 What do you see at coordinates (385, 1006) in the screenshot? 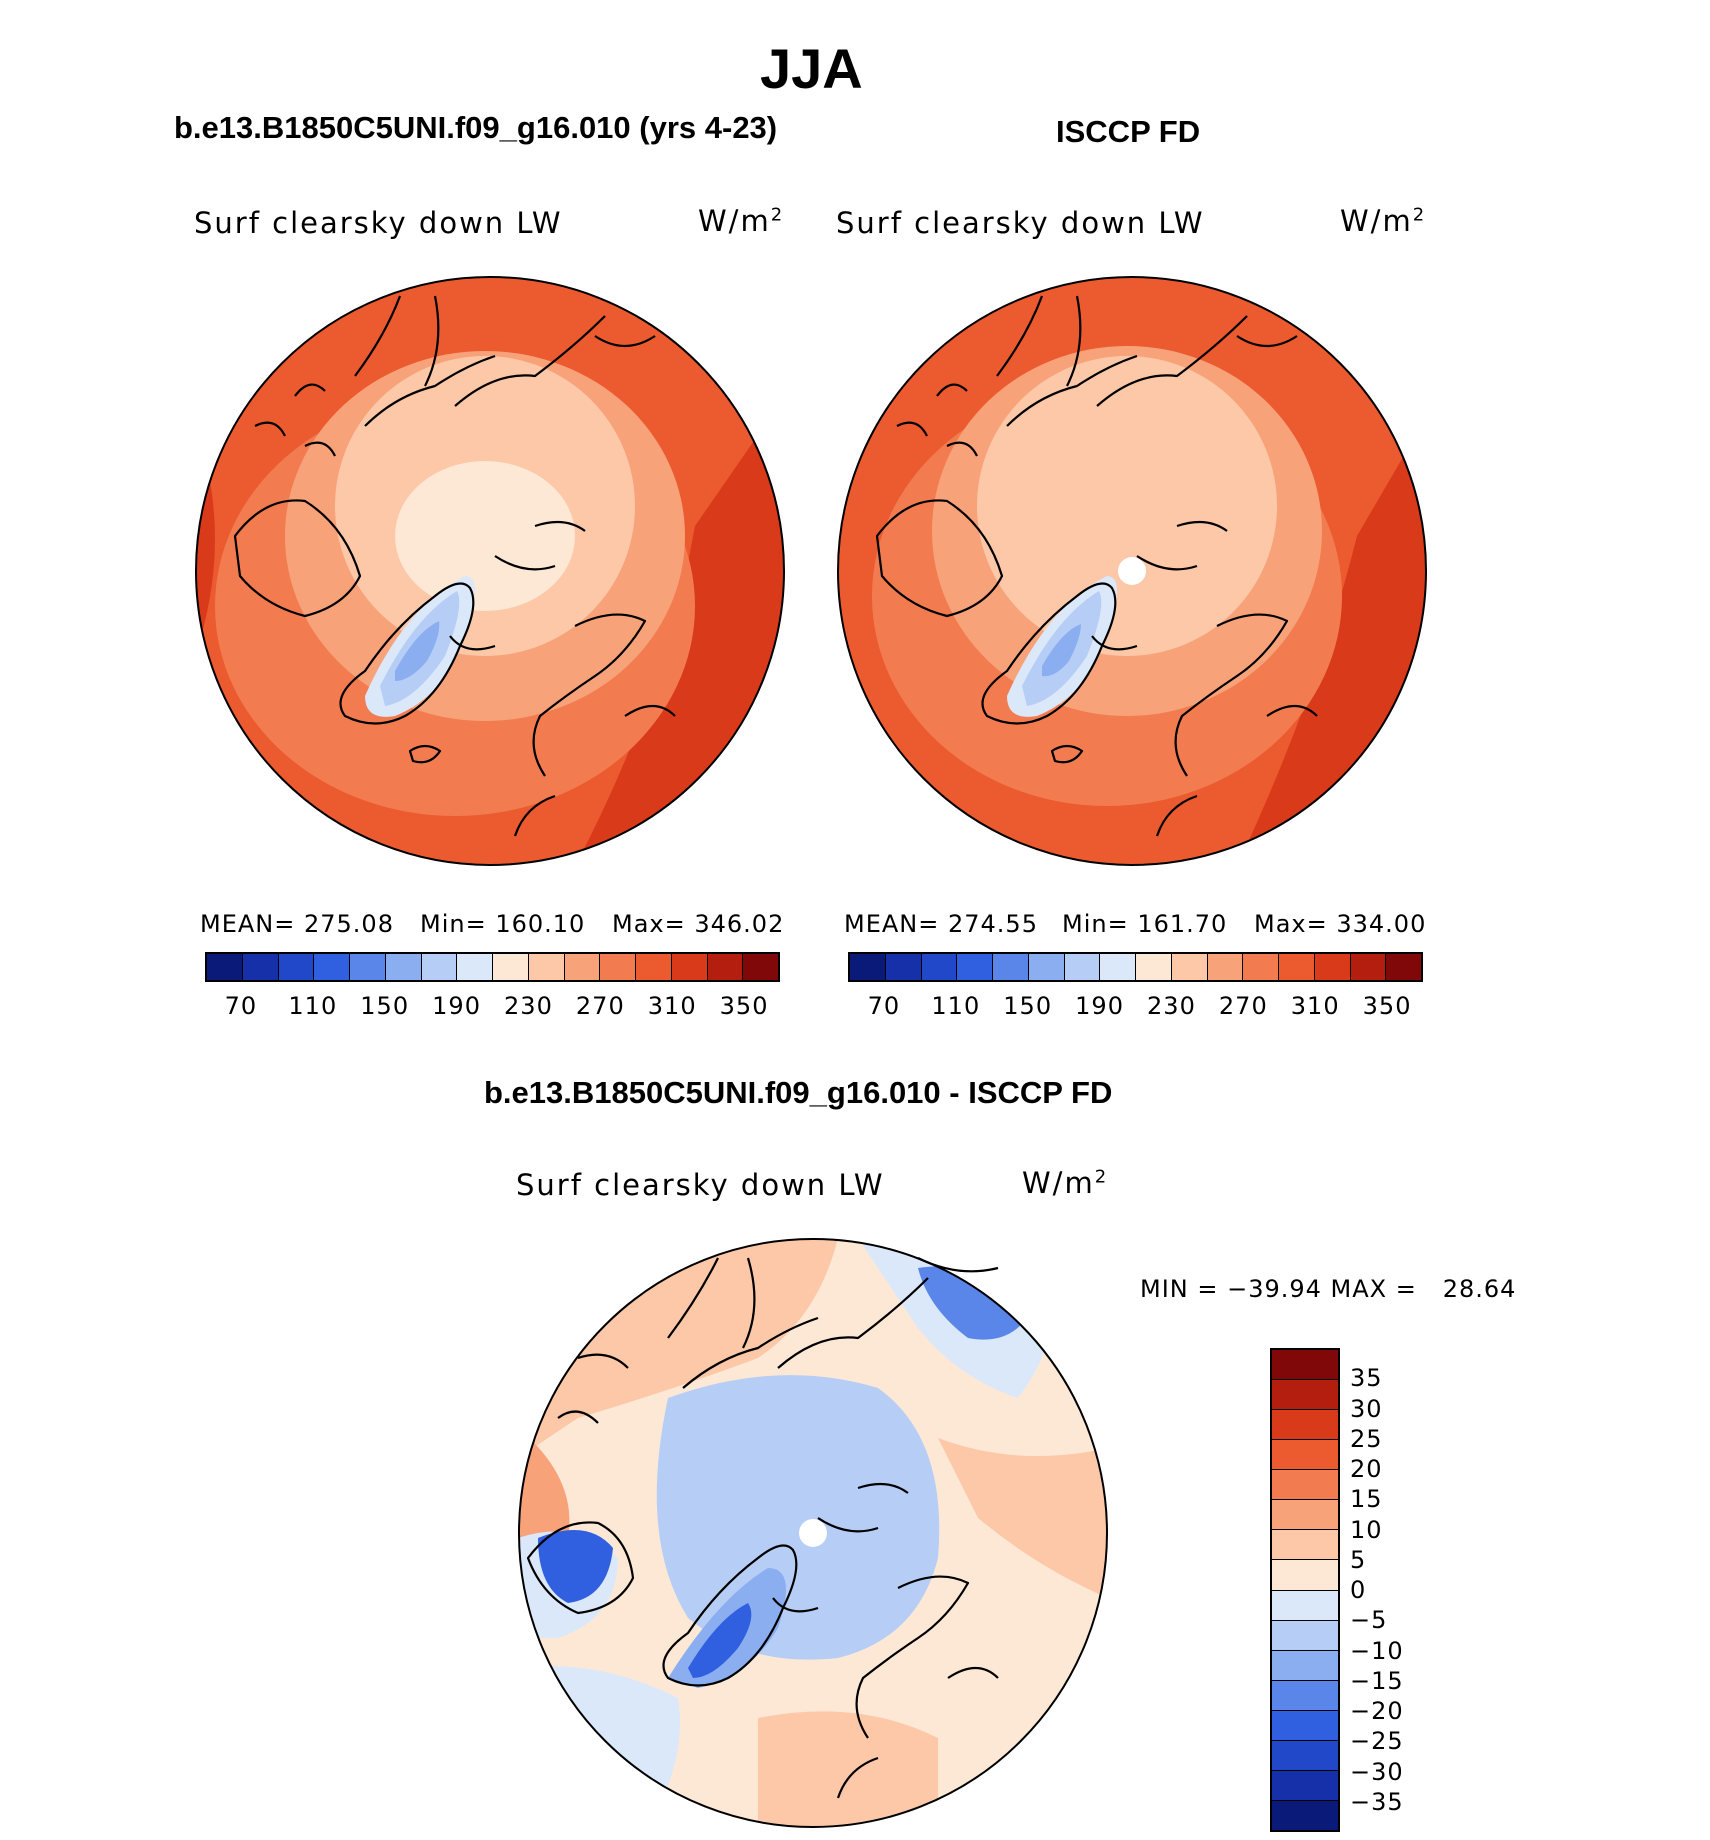
I see `panel1-colorbar-tick-label: 150` at bounding box center [385, 1006].